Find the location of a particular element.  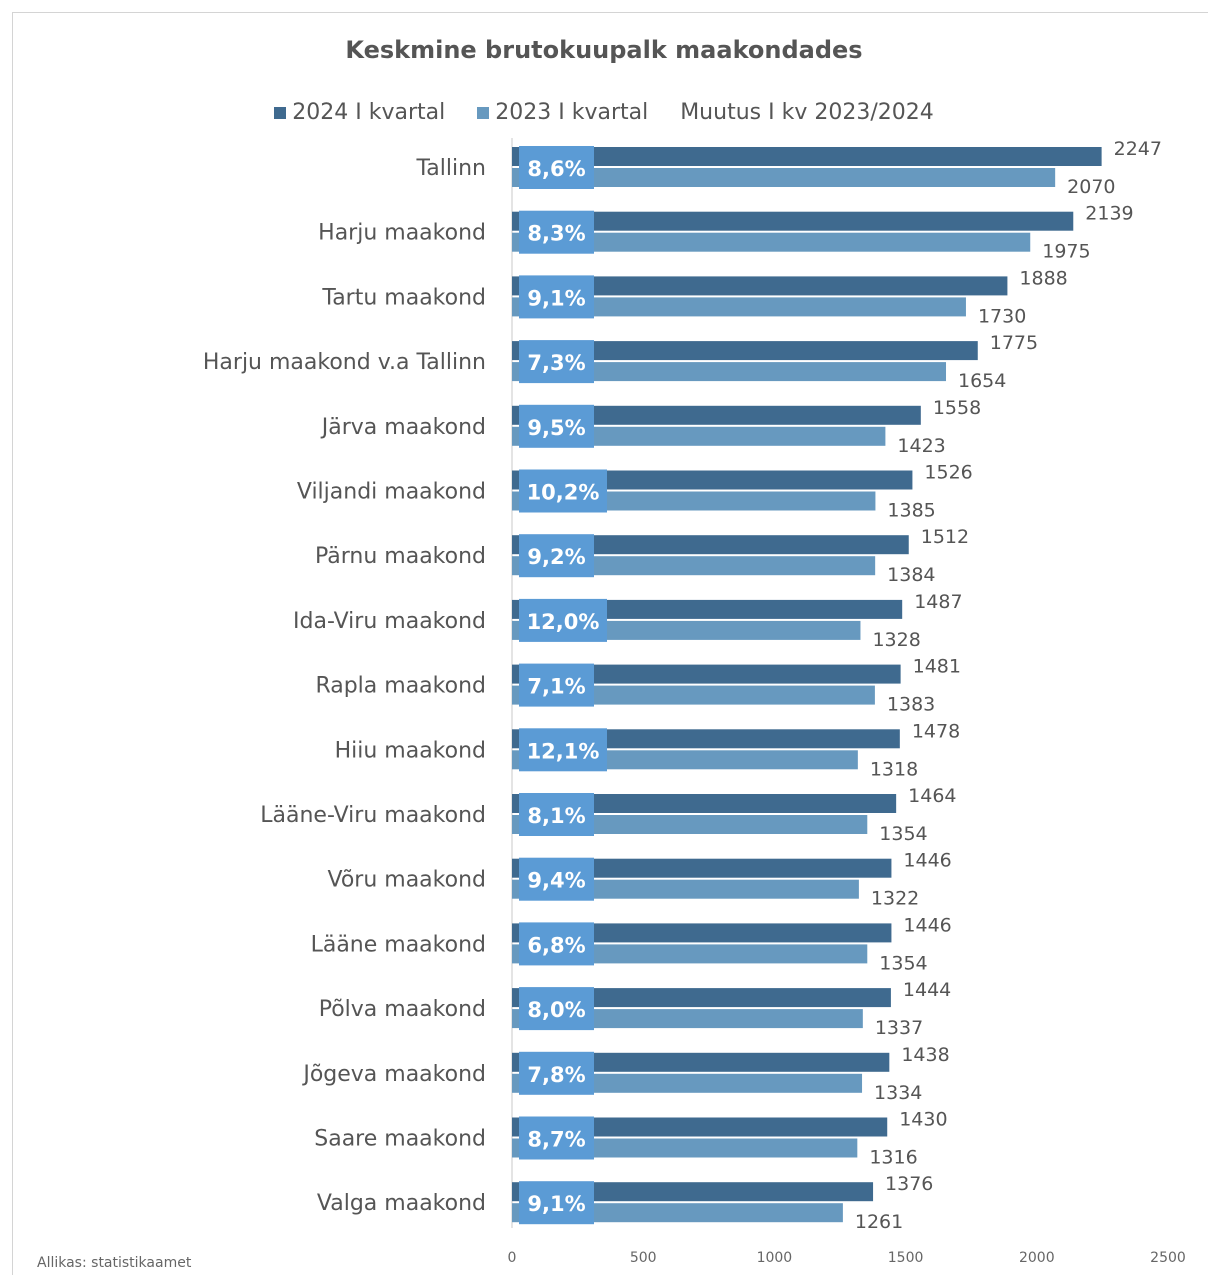

data-label-2023: 1384 is located at coordinates (911, 575).